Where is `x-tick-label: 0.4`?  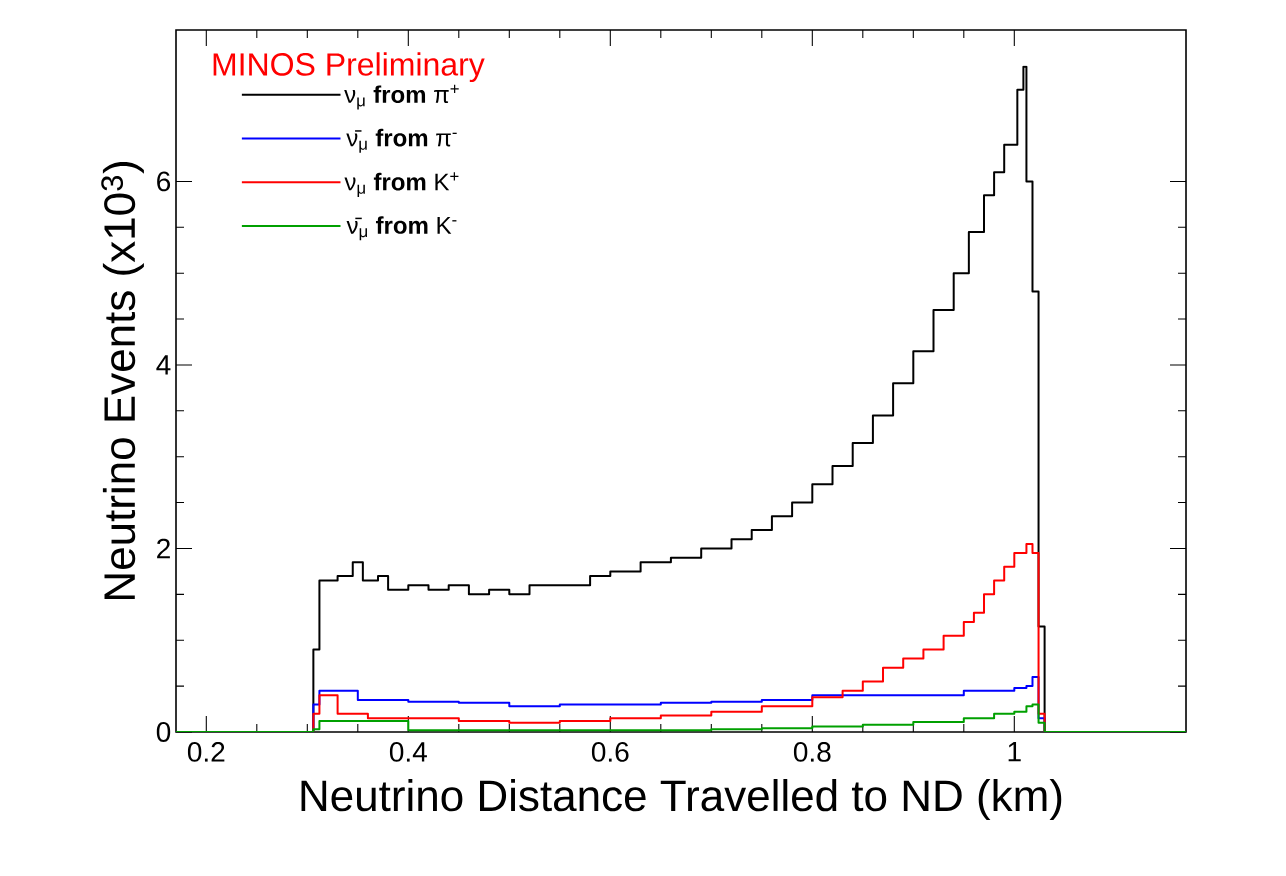
x-tick-label: 0.4 is located at coordinates (408, 752).